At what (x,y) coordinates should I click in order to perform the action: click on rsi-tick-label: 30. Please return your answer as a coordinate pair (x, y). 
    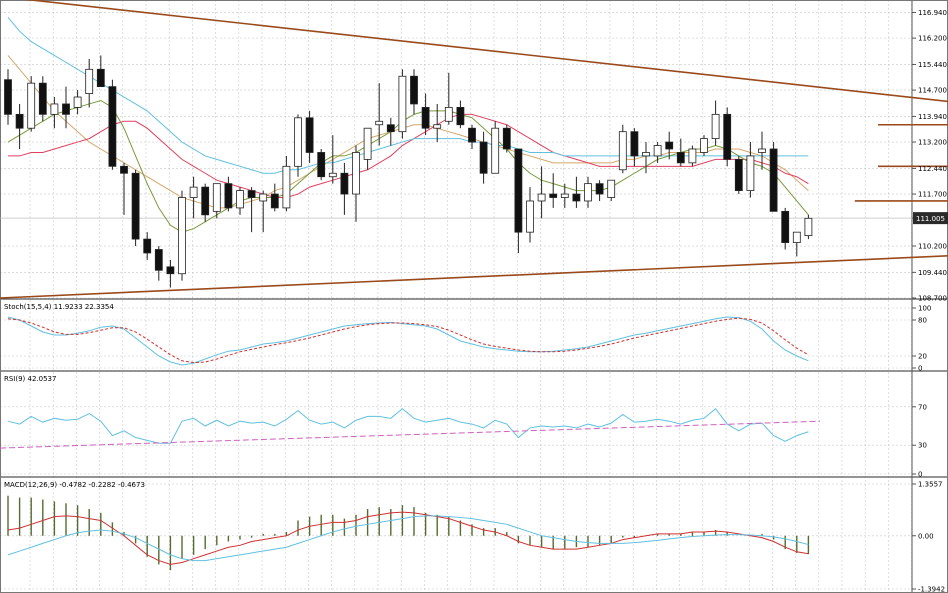
    Looking at the image, I should click on (922, 446).